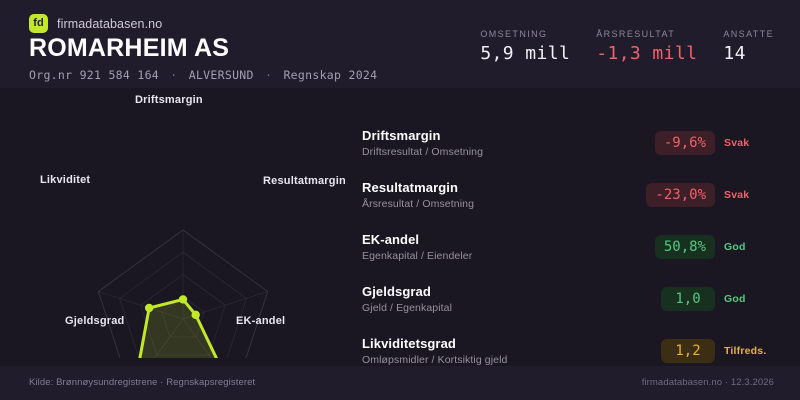  What do you see at coordinates (330, 75) in the screenshot?
I see `meta-period: Regnskap 2024` at bounding box center [330, 75].